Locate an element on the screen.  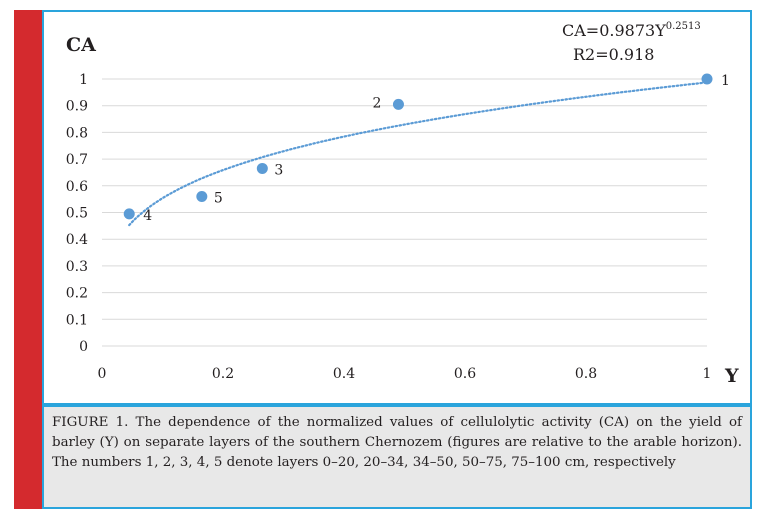
y-tick-label: 0.7 is located at coordinates (77, 160).